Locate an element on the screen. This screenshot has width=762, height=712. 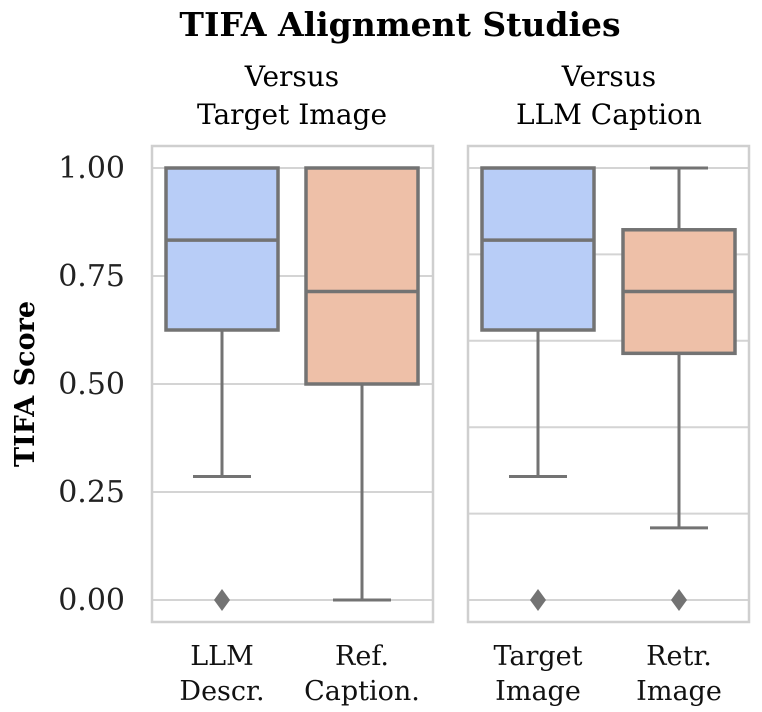
x-tick-label-line-1: Retr. is located at coordinates (679, 656).